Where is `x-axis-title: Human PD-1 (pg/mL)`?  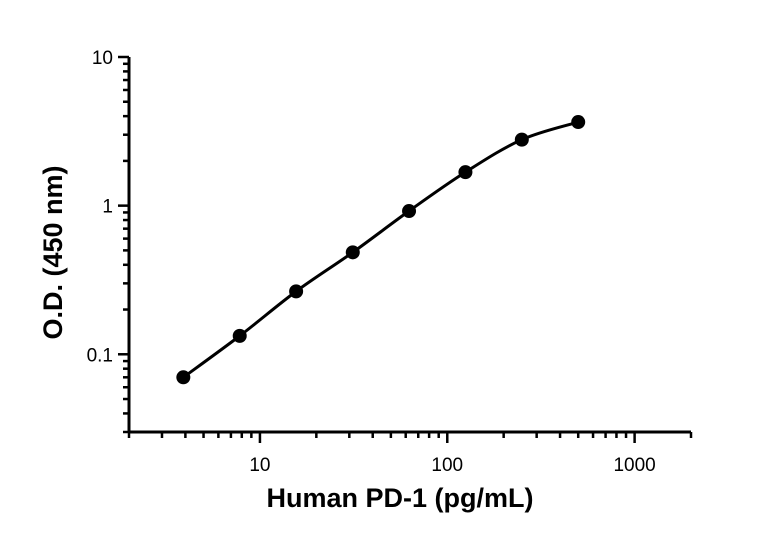 x-axis-title: Human PD-1 (pg/mL) is located at coordinates (400, 498).